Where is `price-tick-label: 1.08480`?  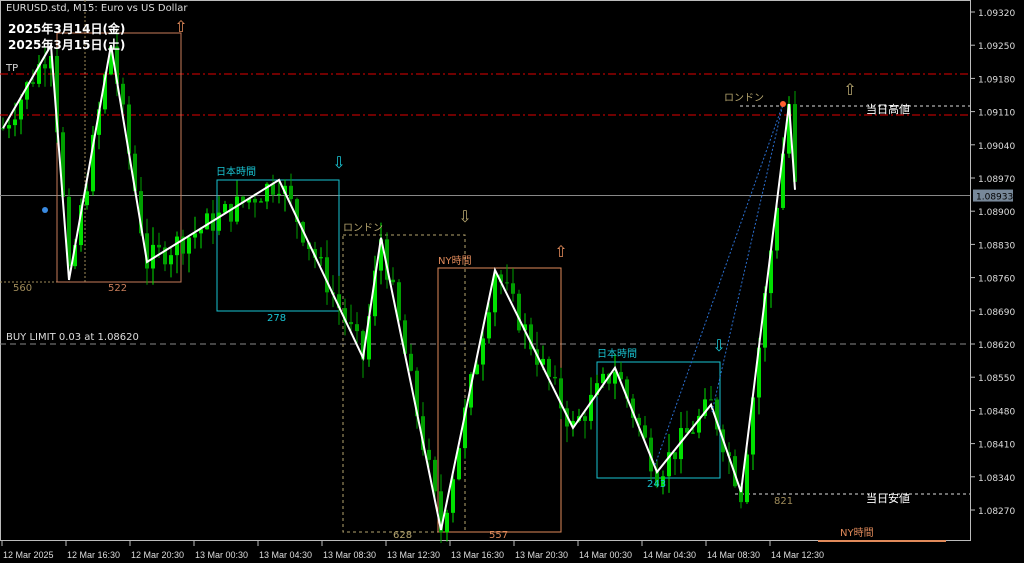 price-tick-label: 1.08480 is located at coordinates (996, 412).